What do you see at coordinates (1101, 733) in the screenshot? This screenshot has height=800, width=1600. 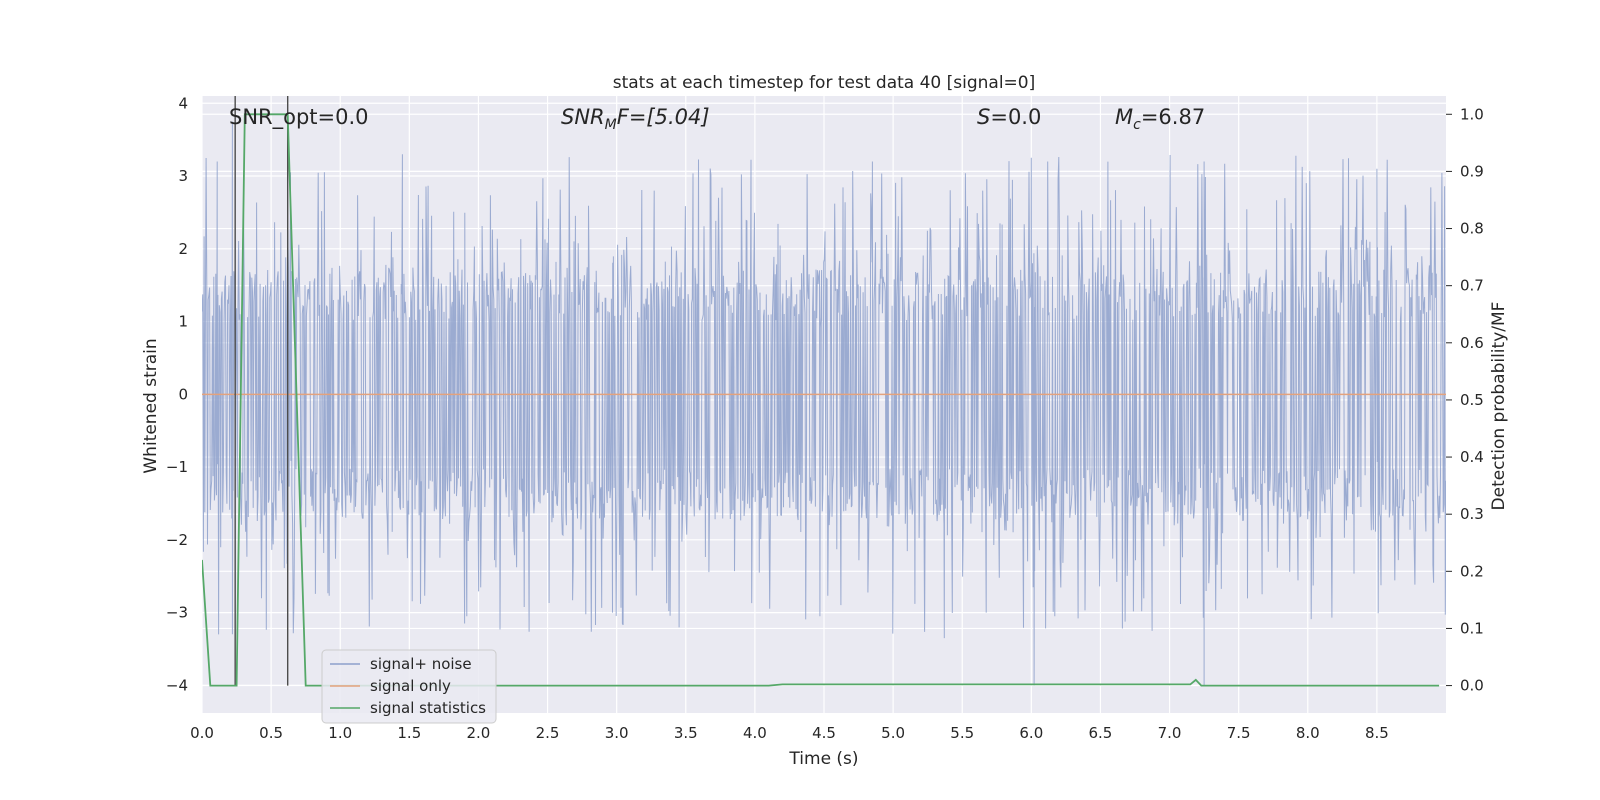 I see `x-tick-label: 6.5` at bounding box center [1101, 733].